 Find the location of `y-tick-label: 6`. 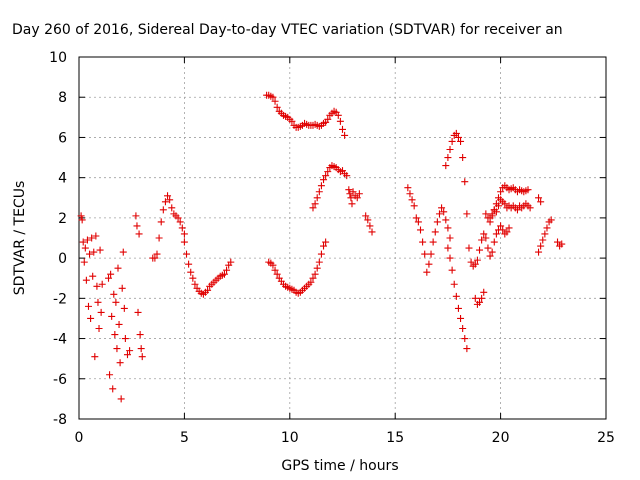

y-tick-label: 6 is located at coordinates (62, 138).